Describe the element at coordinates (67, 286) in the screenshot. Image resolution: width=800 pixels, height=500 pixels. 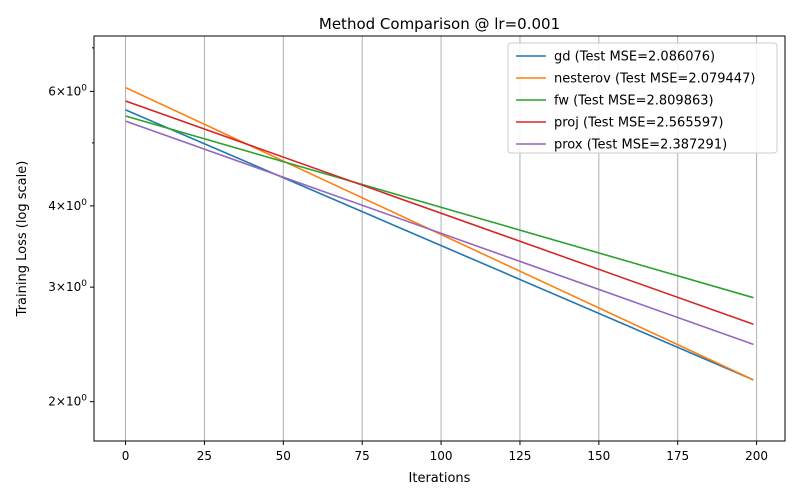
I see `y-tick-label: 3×100` at that location.